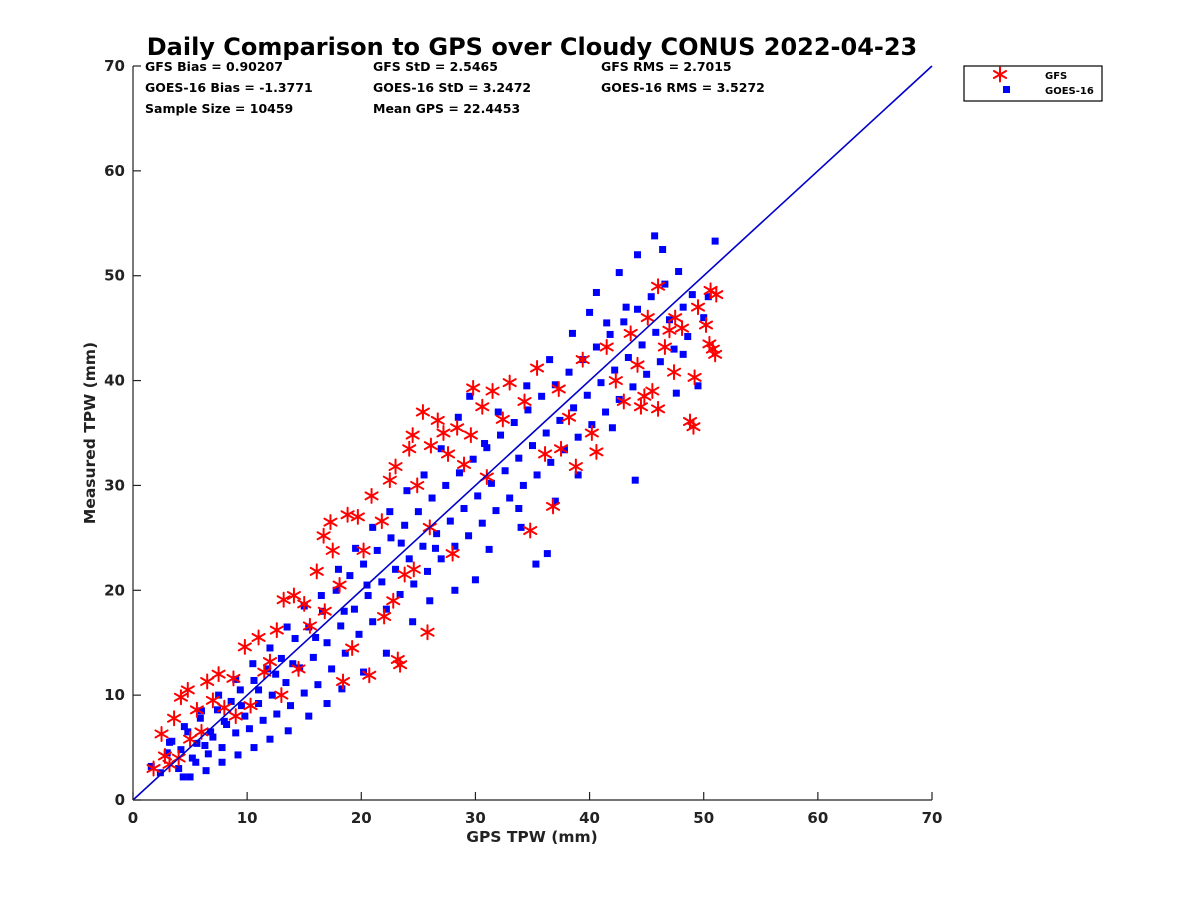  What do you see at coordinates (133, 818) in the screenshot?
I see `x-tick-label-0: 0` at bounding box center [133, 818].